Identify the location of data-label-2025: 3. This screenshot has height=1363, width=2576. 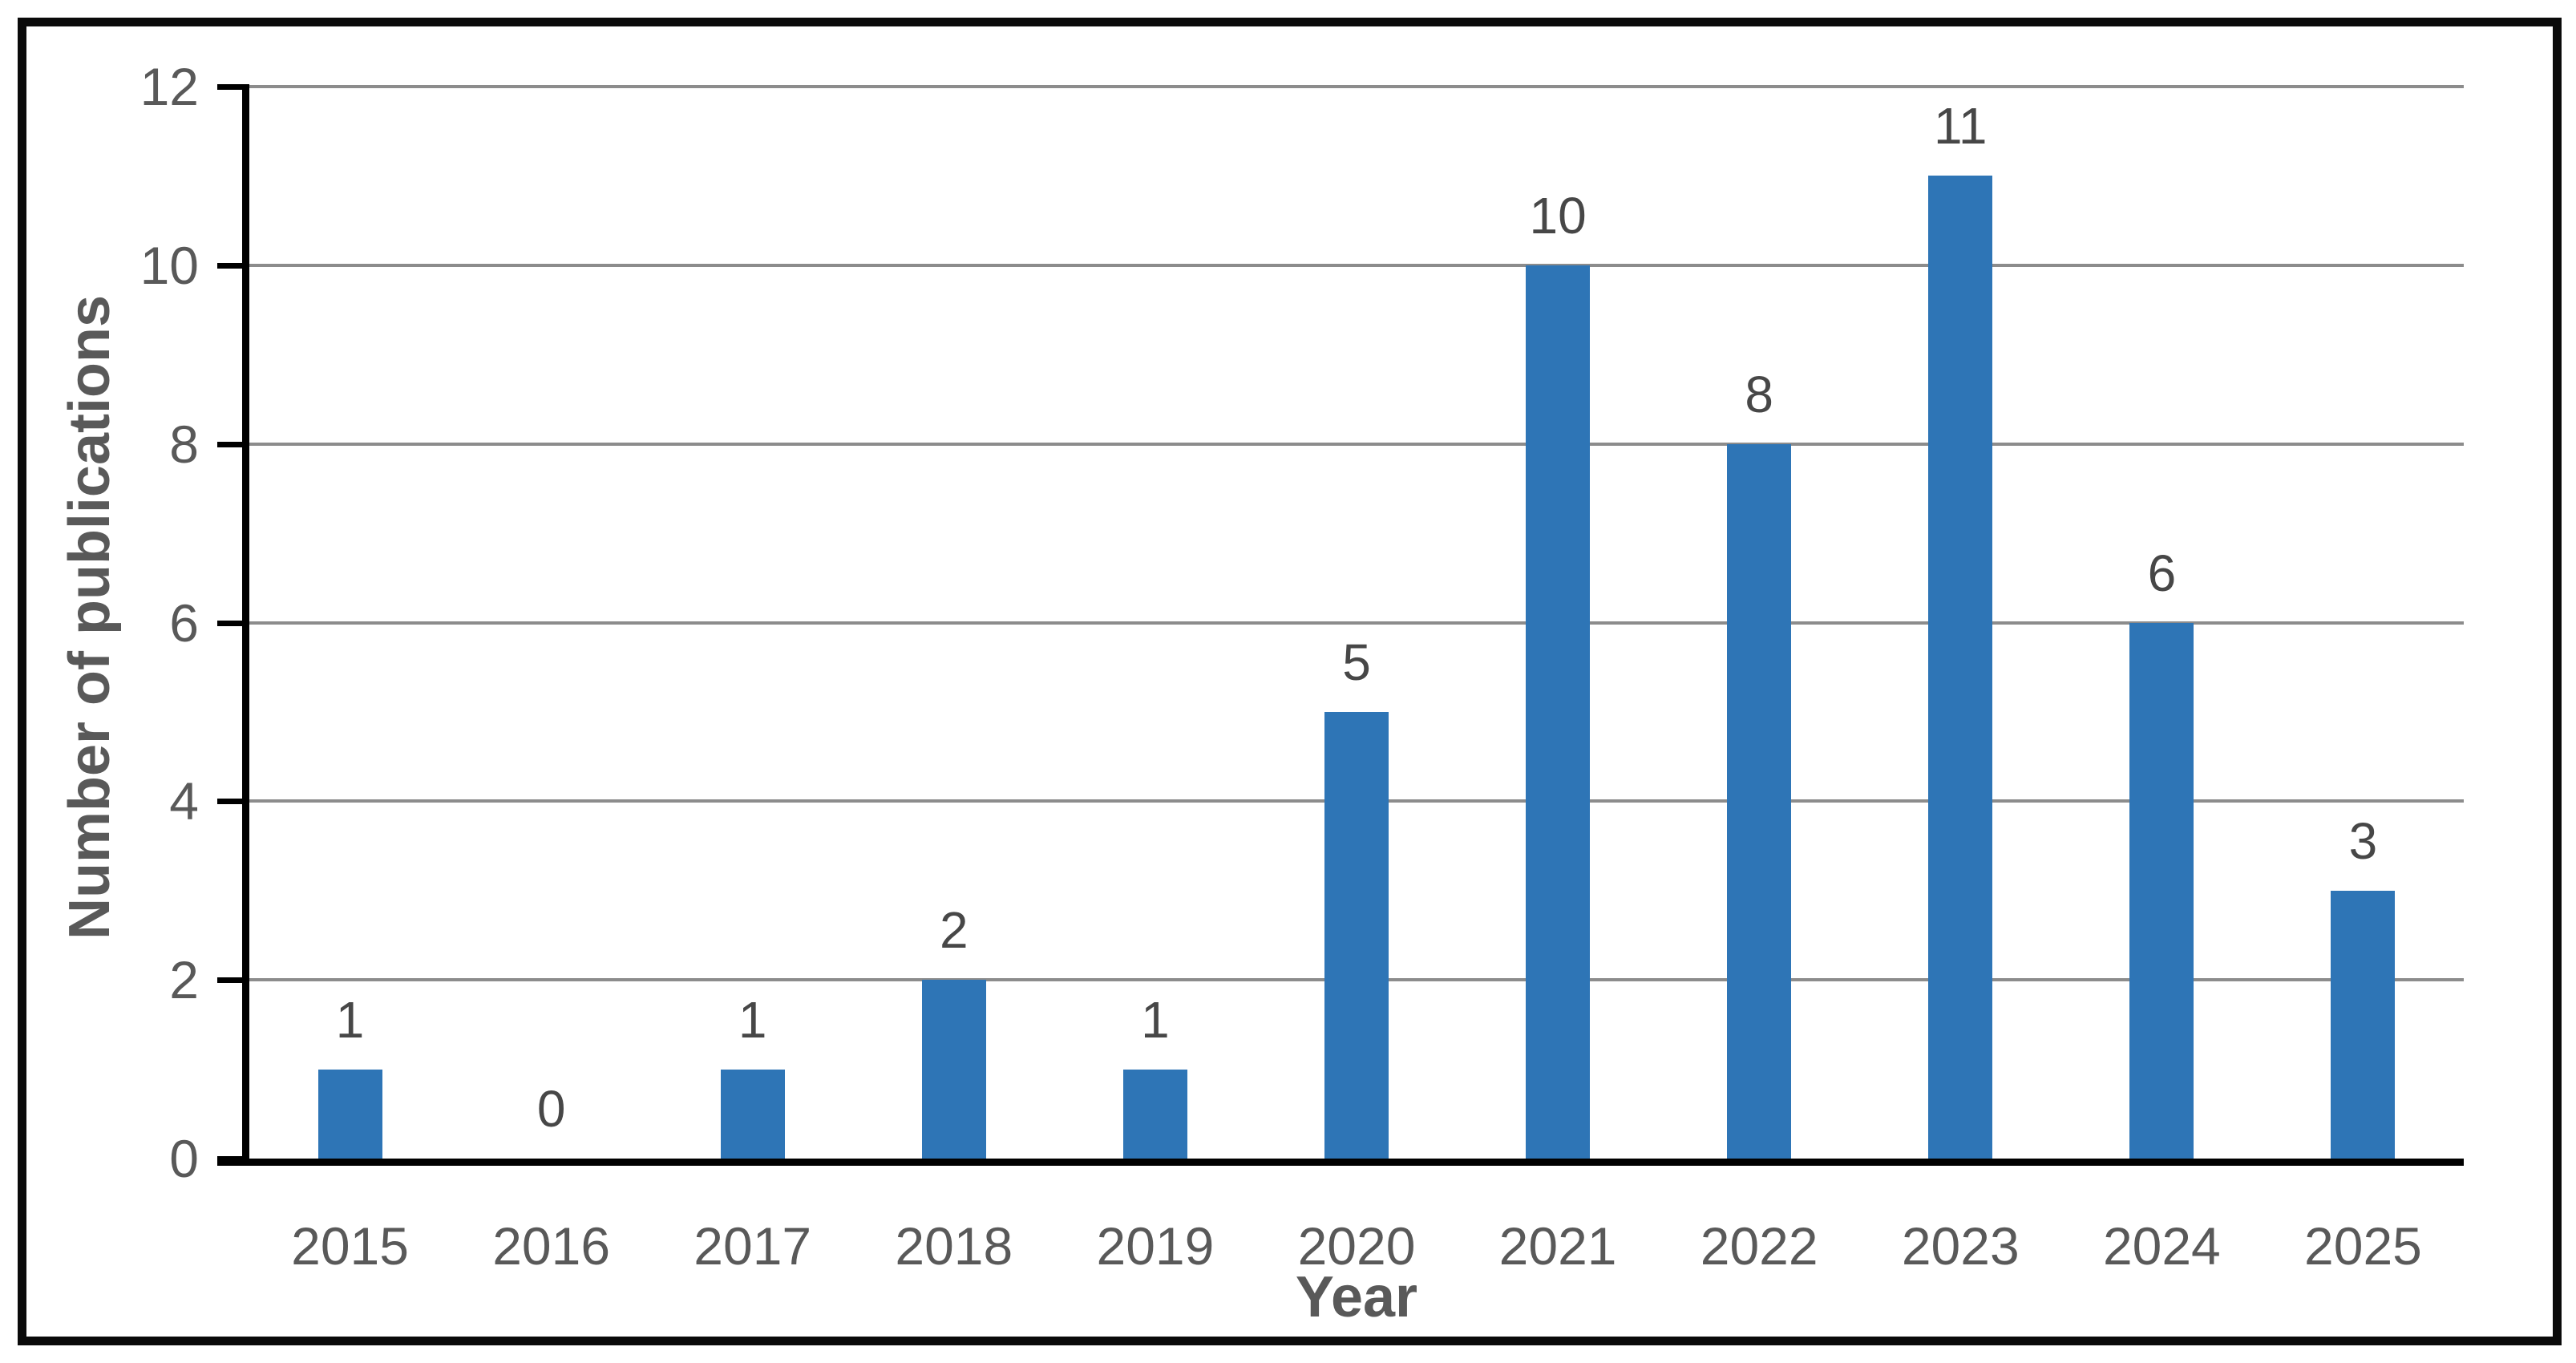
(2363, 840).